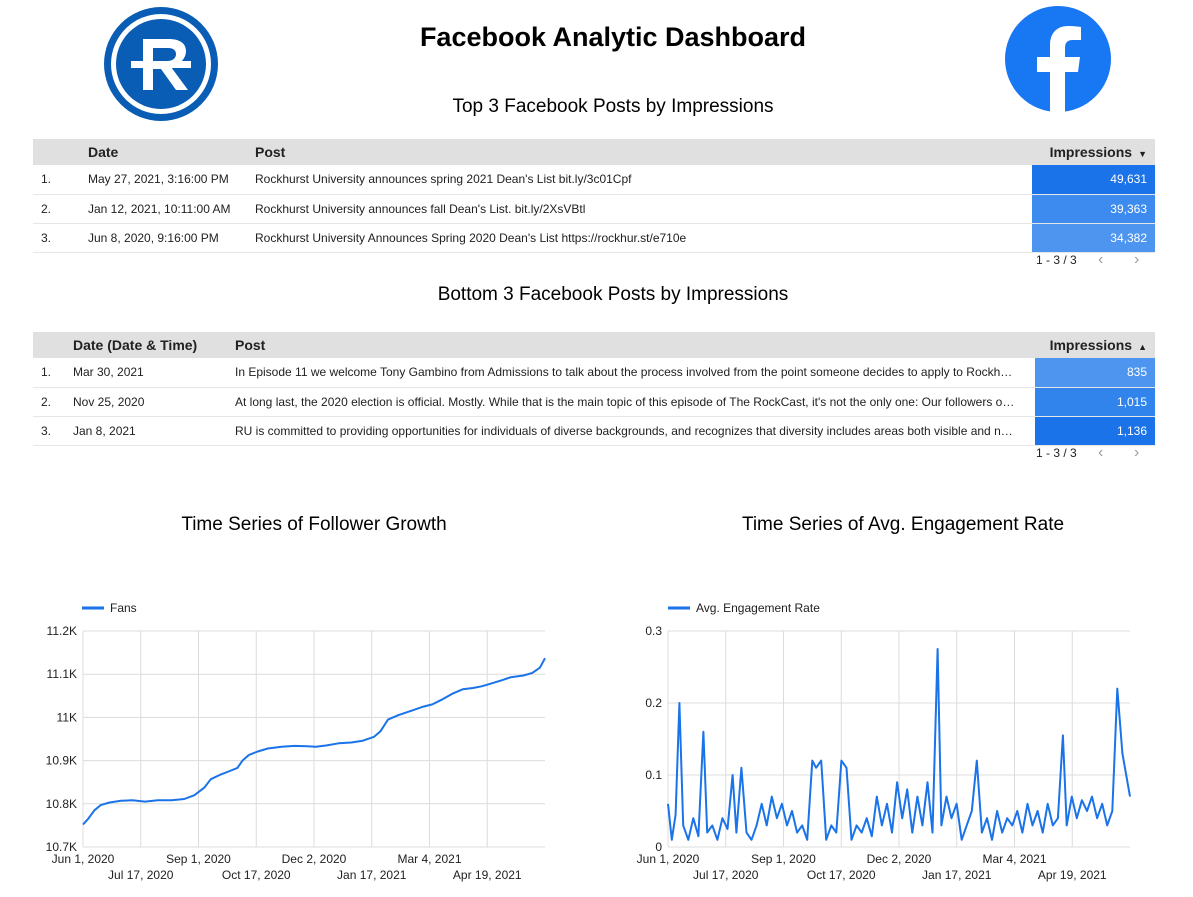 This screenshot has width=1193, height=897. I want to click on row-date: Jun 8, 2020, 9:16:00 PM, so click(171, 238).